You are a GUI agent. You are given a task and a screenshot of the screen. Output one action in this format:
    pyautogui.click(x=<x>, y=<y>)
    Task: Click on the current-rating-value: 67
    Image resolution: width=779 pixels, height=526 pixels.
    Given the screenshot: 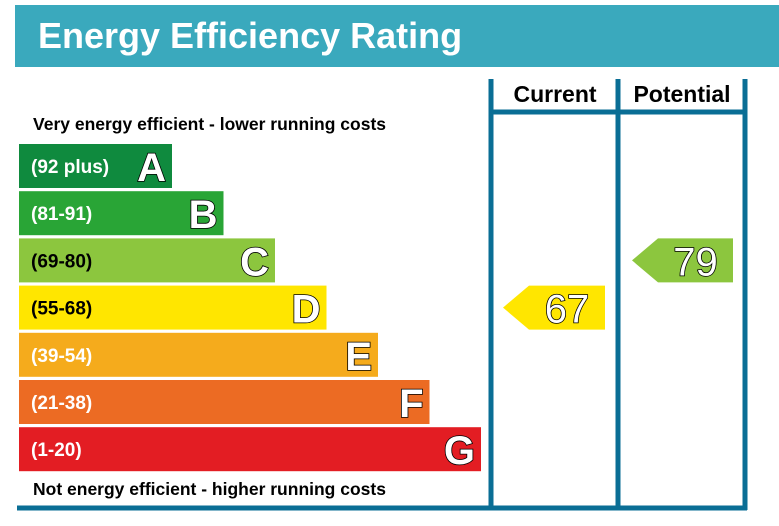 What is the action you would take?
    pyautogui.click(x=567, y=310)
    